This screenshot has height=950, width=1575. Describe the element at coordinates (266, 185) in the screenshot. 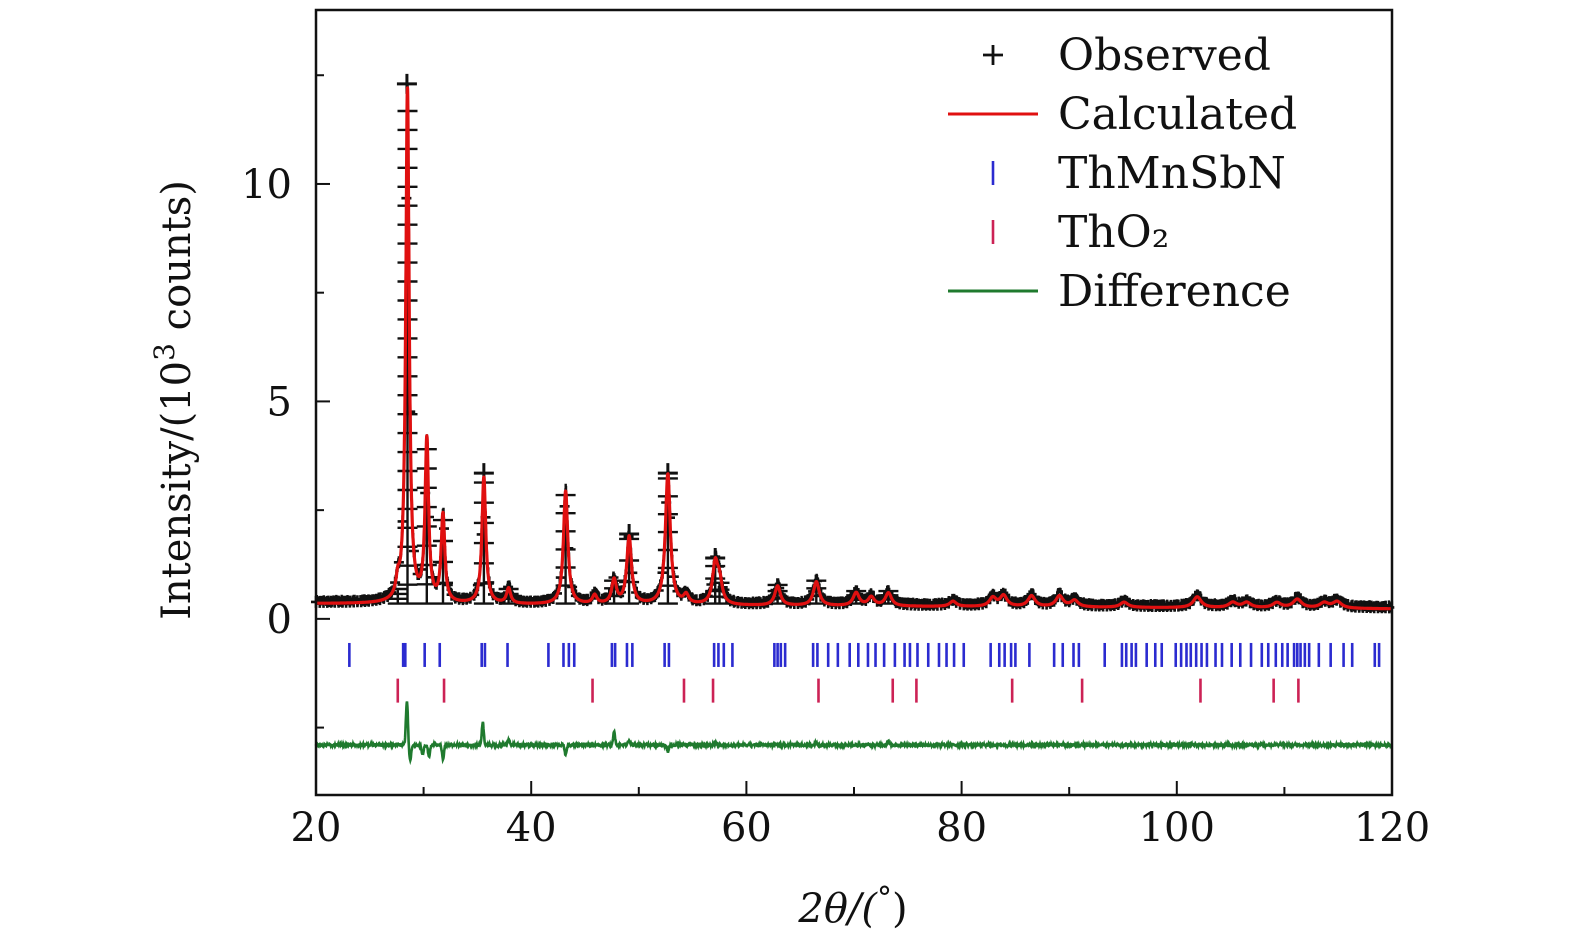

I see `y-tick-label: 10` at that location.